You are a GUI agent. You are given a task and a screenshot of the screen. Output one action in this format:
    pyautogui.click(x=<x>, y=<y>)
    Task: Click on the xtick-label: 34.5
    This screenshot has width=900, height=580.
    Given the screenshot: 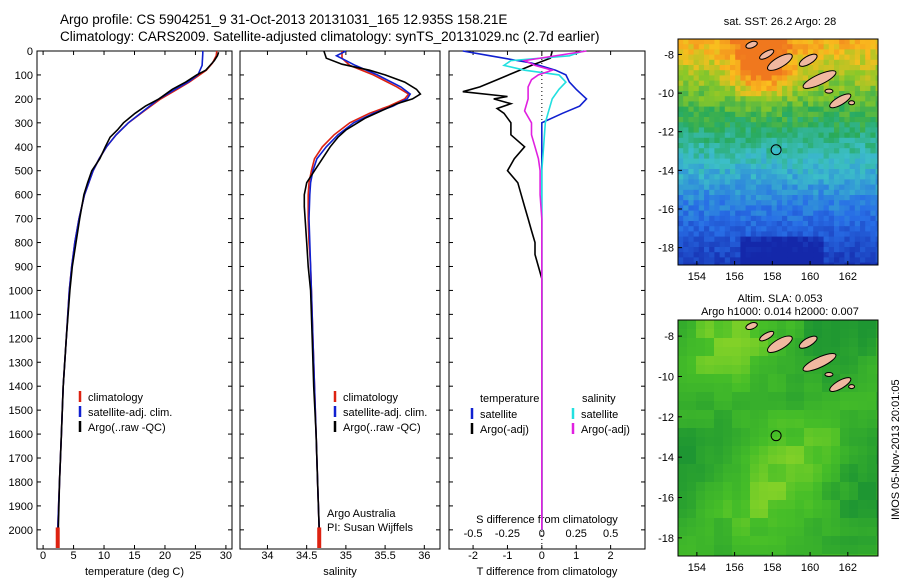 What is the action you would take?
    pyautogui.click(x=306, y=556)
    